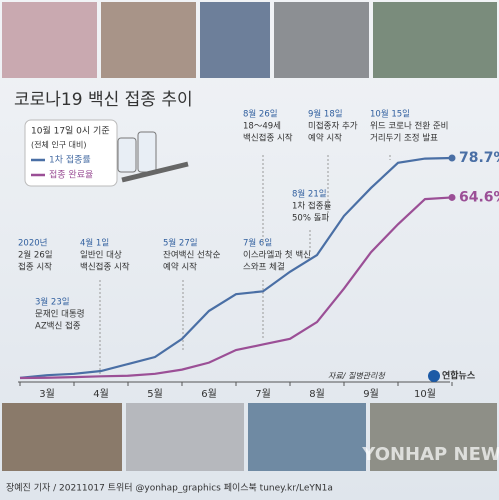 The height and width of the screenshot is (500, 499). What do you see at coordinates (479, 197) in the screenshot?
I see `value-label: 64.6%` at bounding box center [479, 197].